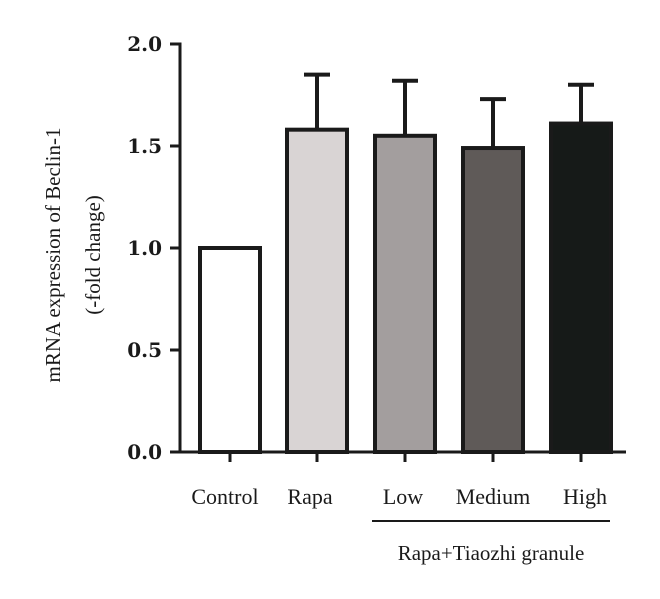 This screenshot has height=599, width=660. What do you see at coordinates (585, 496) in the screenshot?
I see `category-label-high: High` at bounding box center [585, 496].